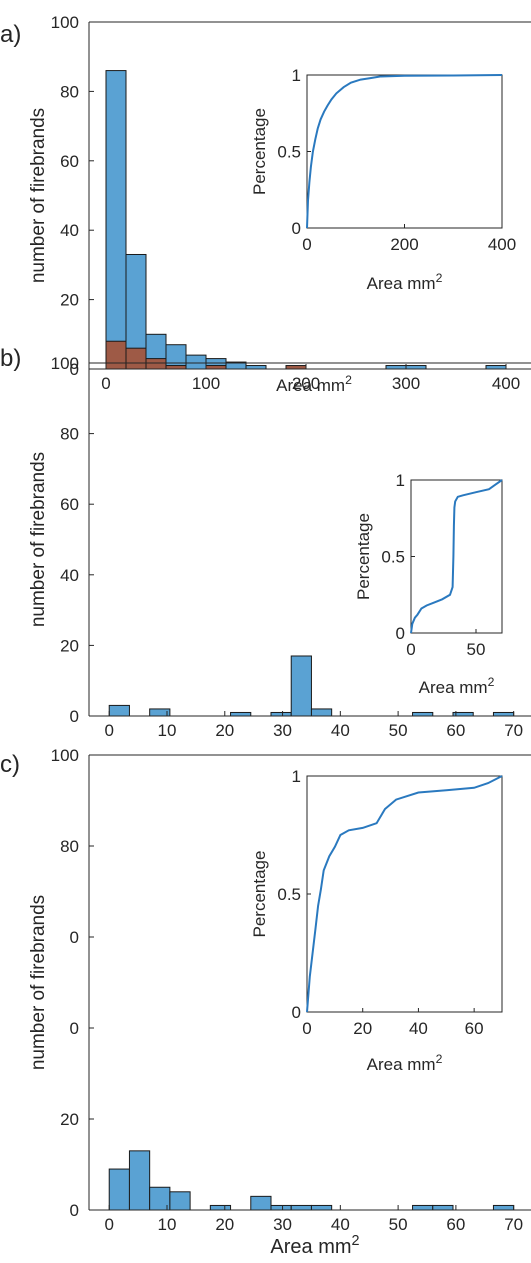 The width and height of the screenshot is (531, 1263). Describe the element at coordinates (10, 764) in the screenshot. I see `panel-label: c)` at that location.